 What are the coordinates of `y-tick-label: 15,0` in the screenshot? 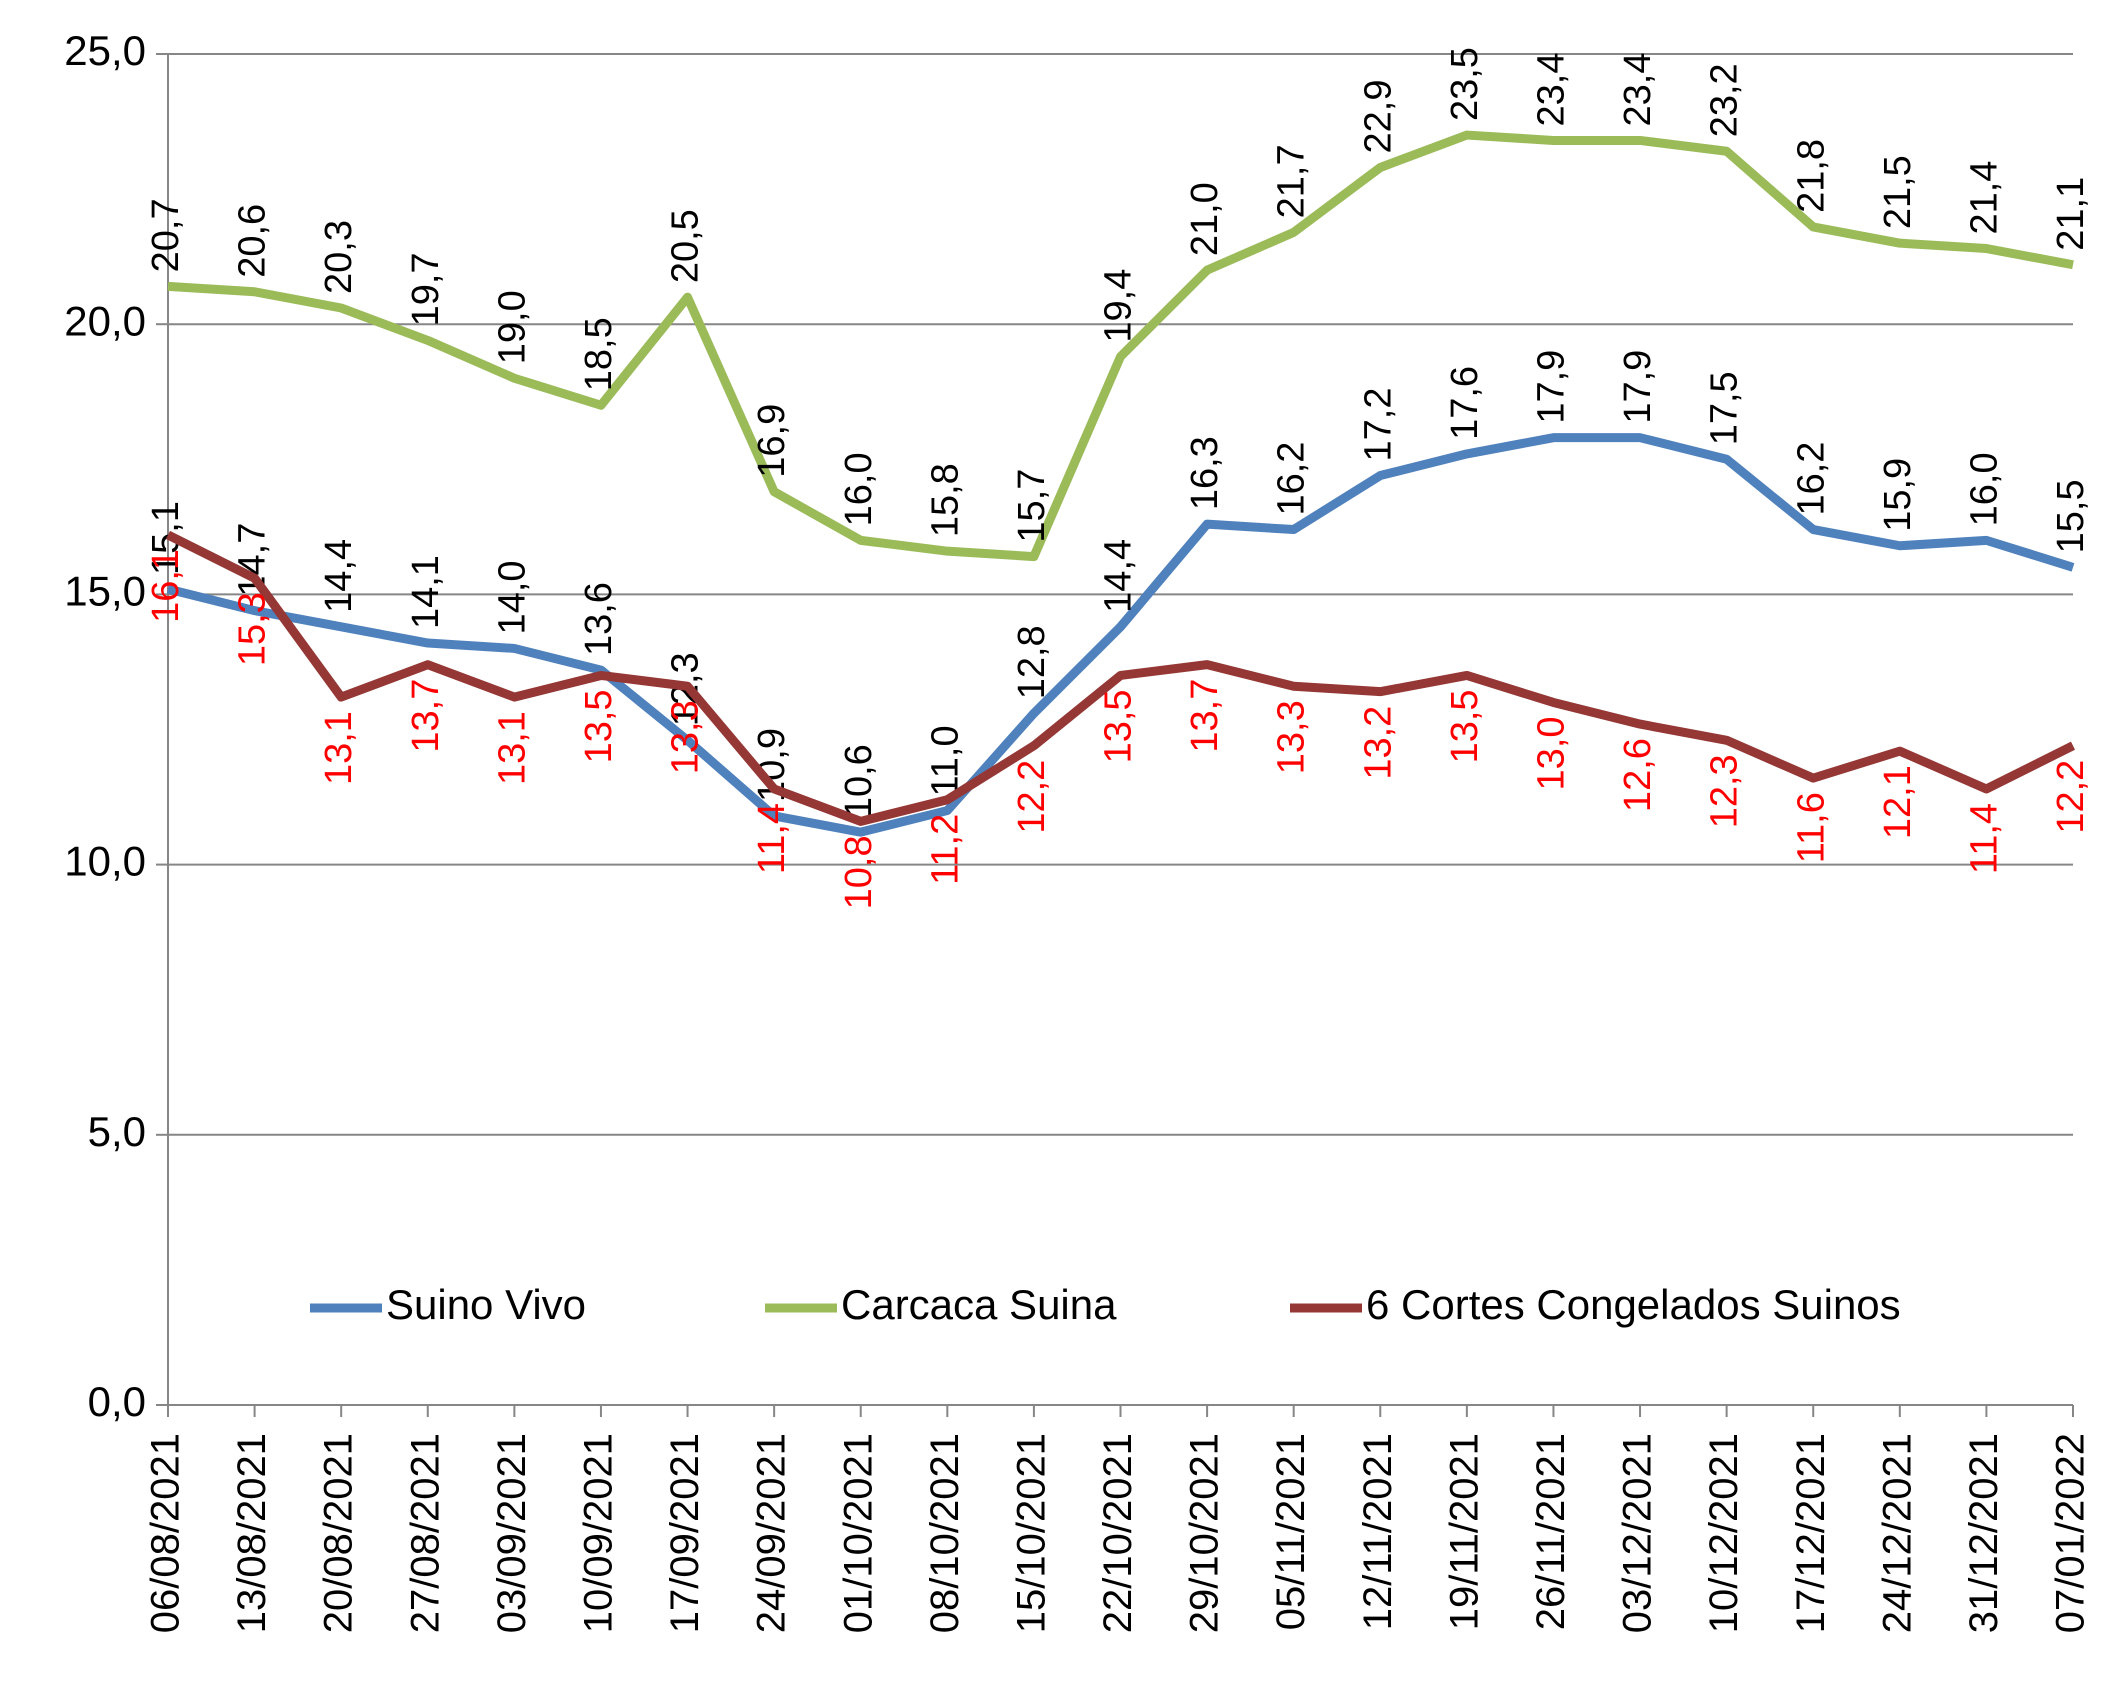 It's located at (105, 590).